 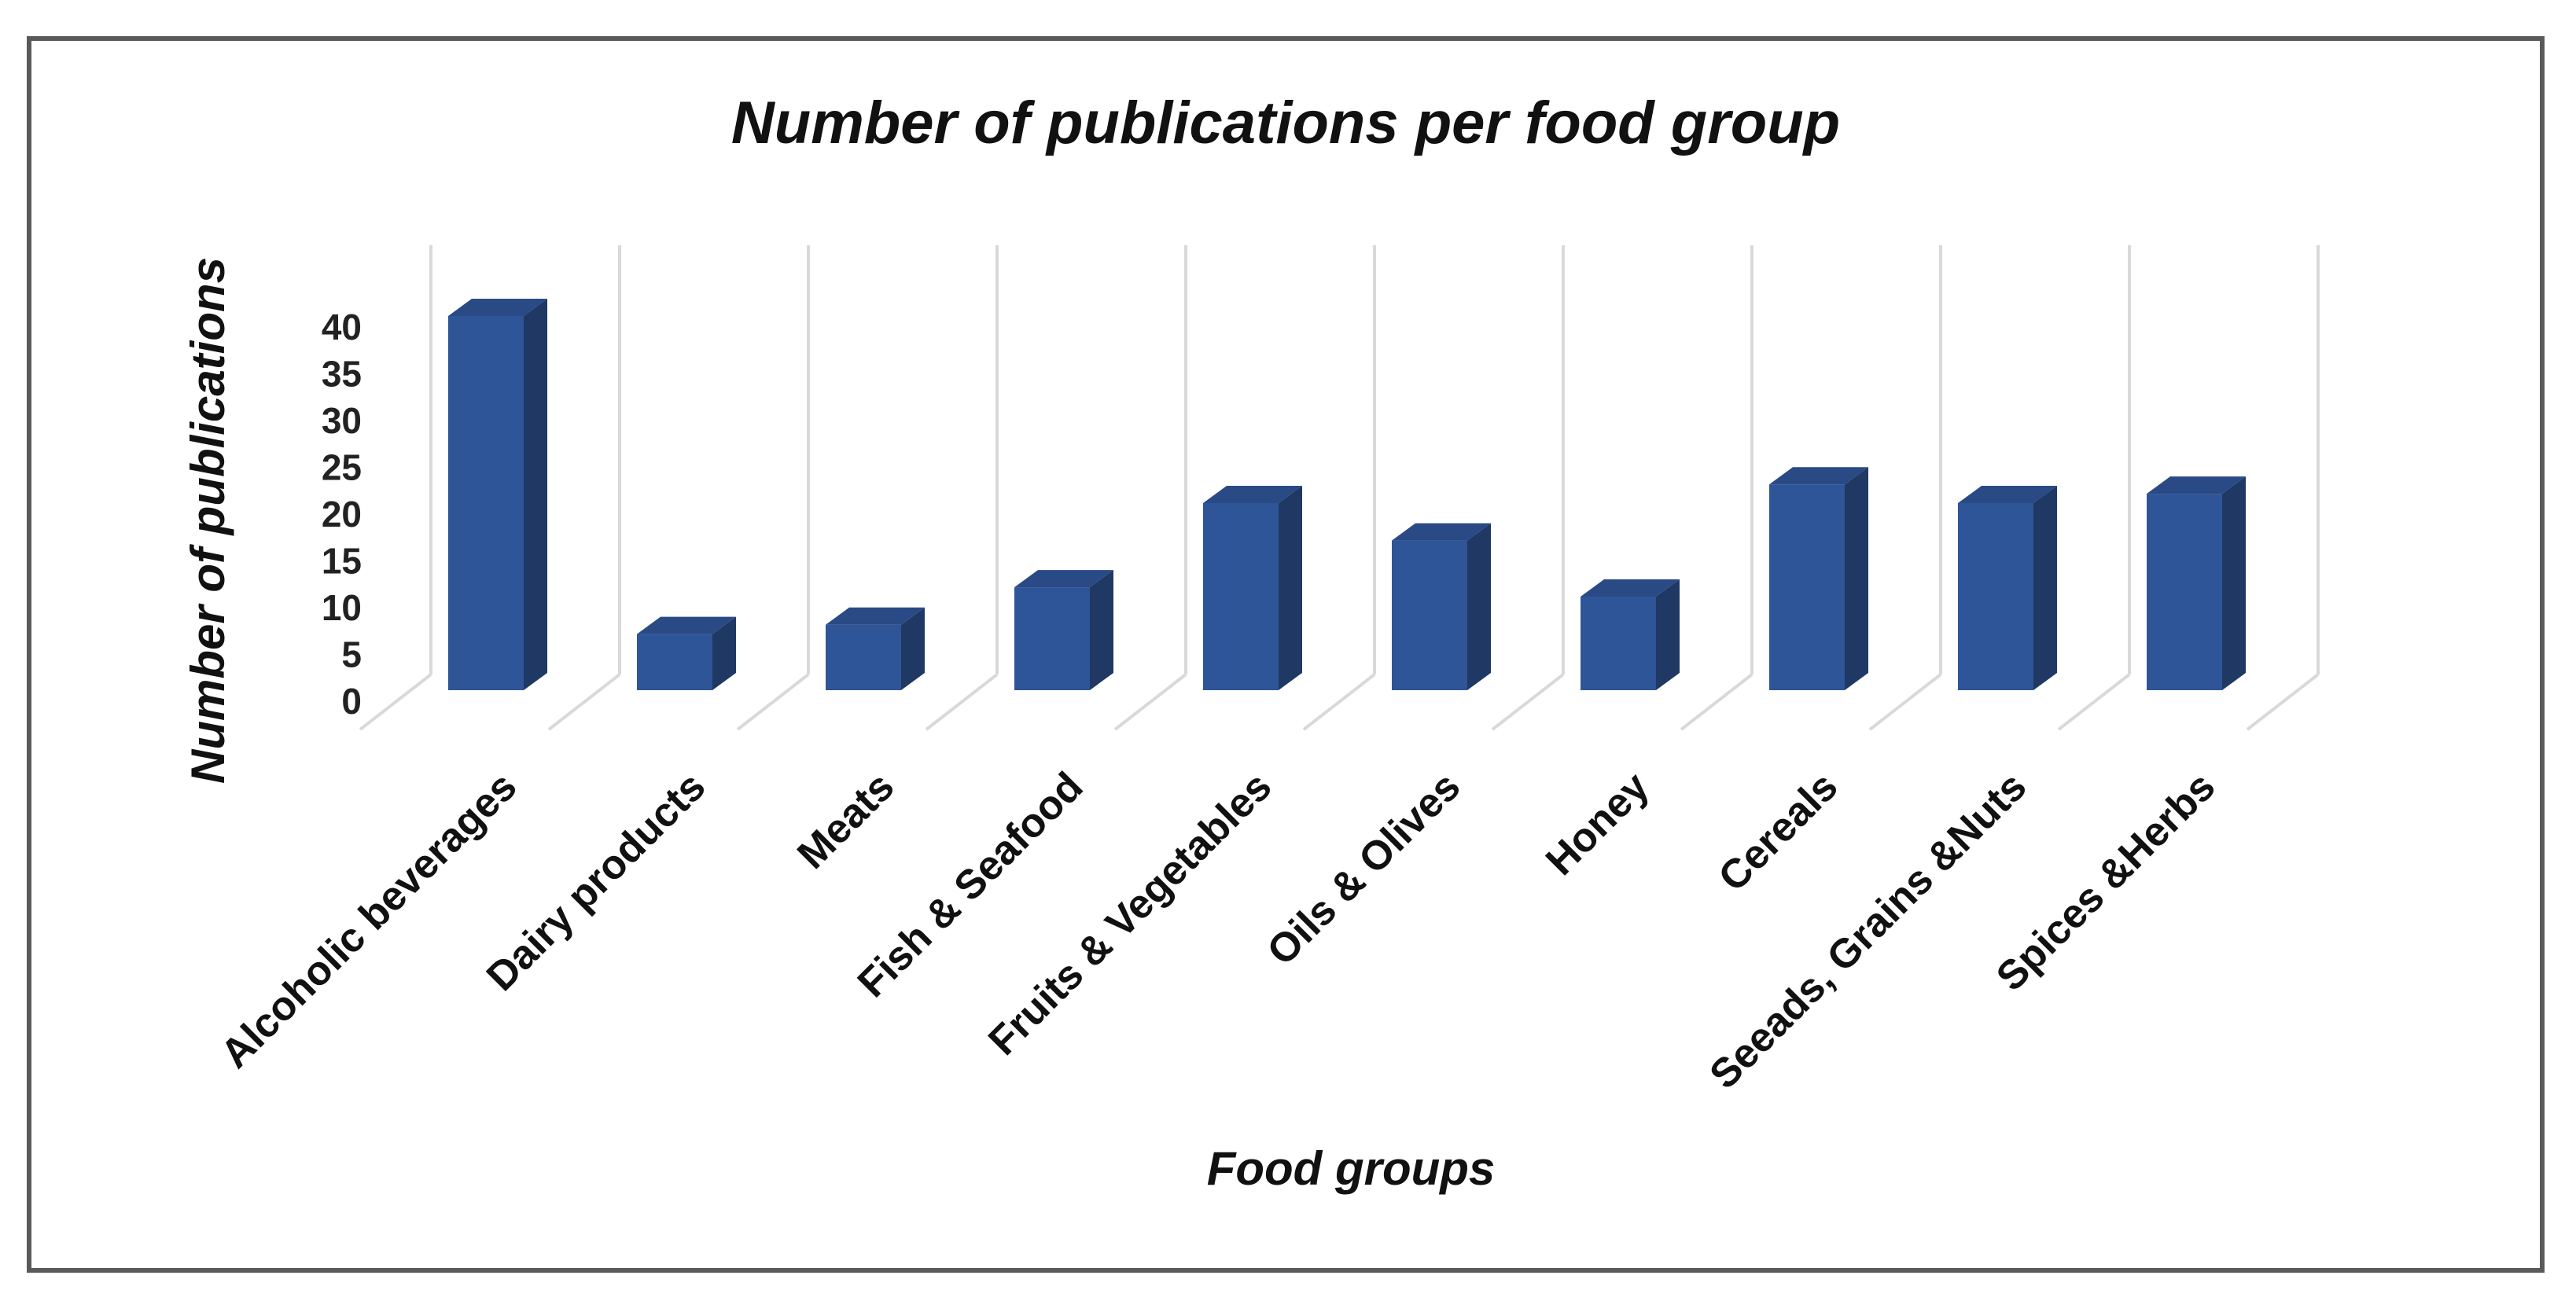 What do you see at coordinates (351, 654) in the screenshot?
I see `y-tick-label: 5` at bounding box center [351, 654].